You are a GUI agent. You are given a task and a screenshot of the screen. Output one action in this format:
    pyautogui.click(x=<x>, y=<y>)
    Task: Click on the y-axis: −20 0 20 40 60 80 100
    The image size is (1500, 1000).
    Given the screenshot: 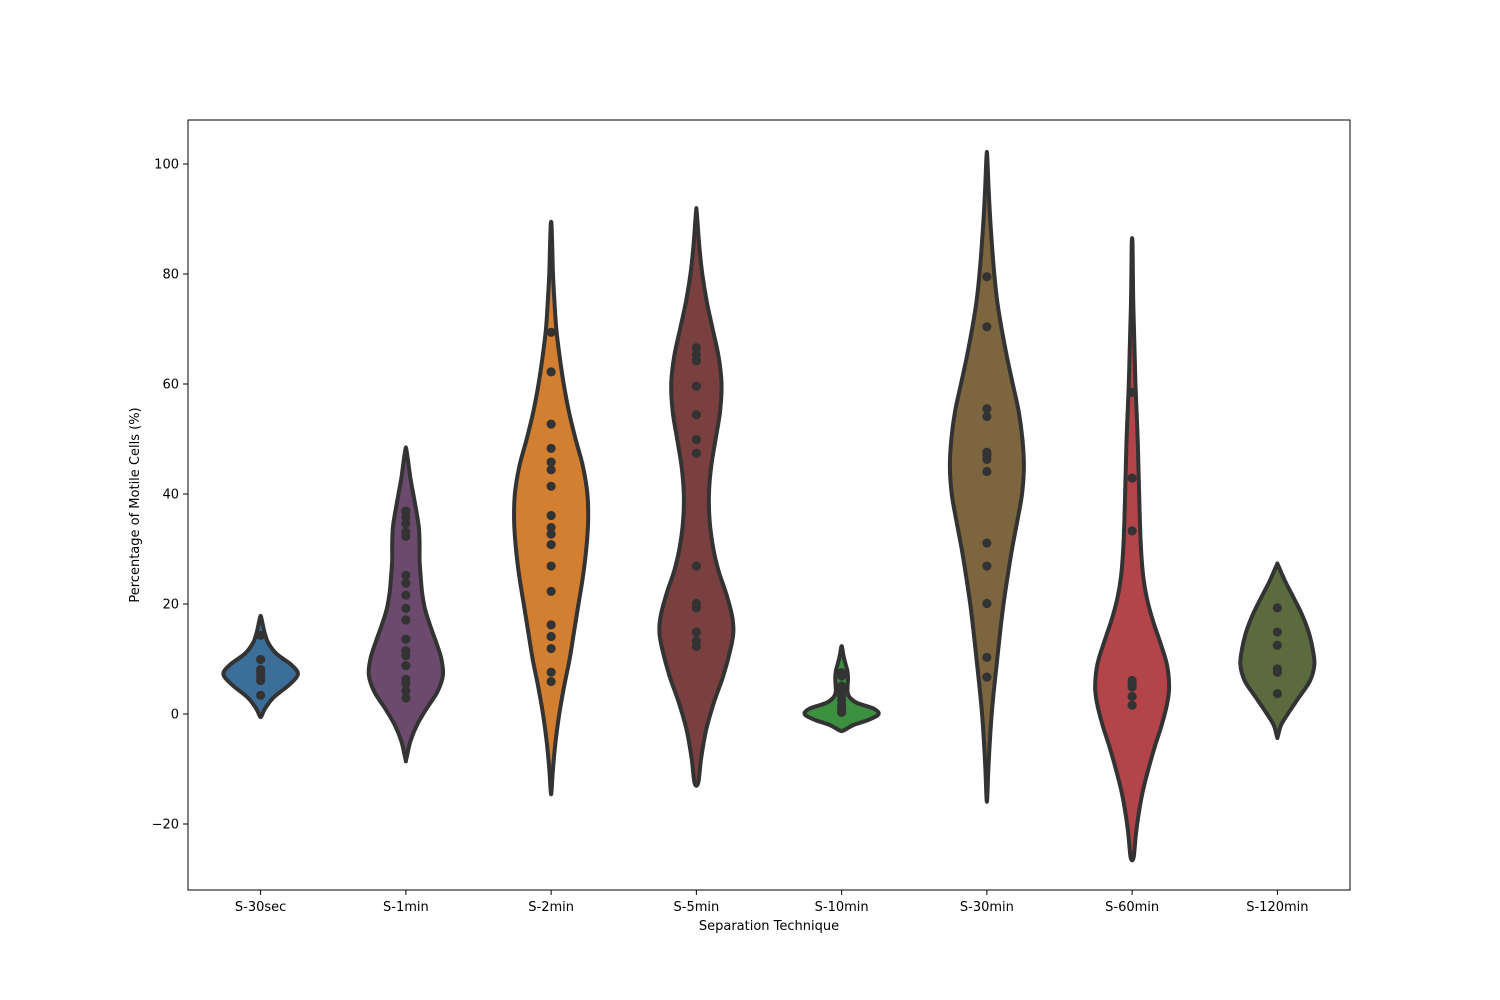 What is the action you would take?
    pyautogui.click(x=170, y=495)
    